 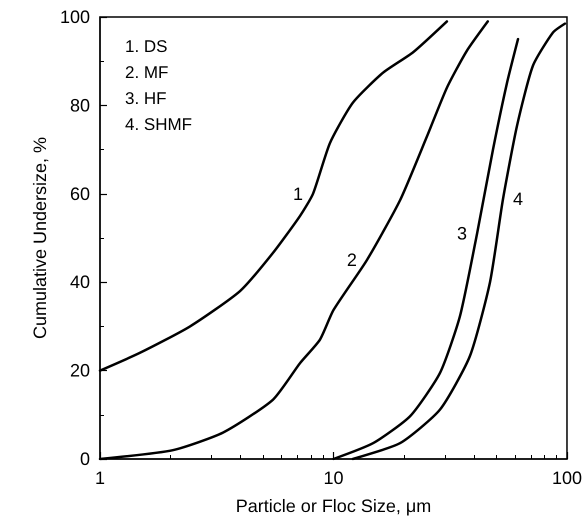 What do you see at coordinates (80, 282) in the screenshot?
I see `y-tick-label: 40` at bounding box center [80, 282].